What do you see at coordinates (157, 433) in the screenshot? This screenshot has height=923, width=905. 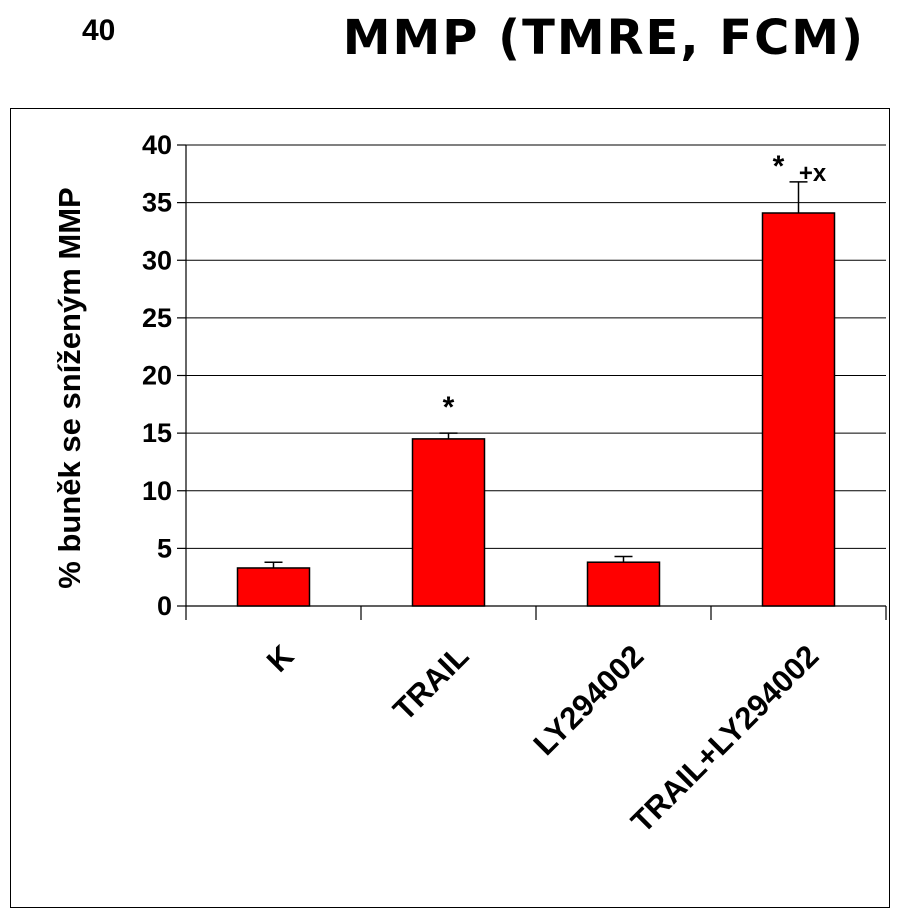 I see `y-tick-label: 15` at bounding box center [157, 433].